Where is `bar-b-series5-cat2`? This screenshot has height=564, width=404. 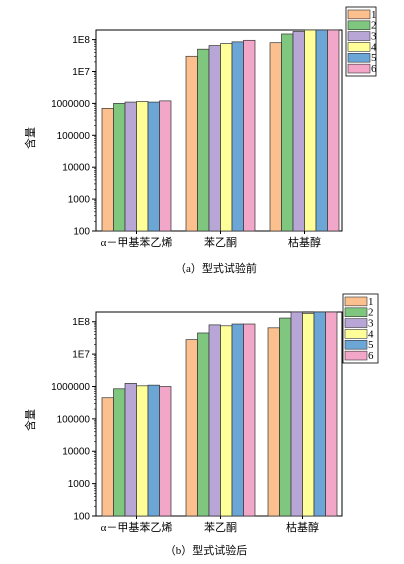 bar-b-series5-cat2 is located at coordinates (319, 414).